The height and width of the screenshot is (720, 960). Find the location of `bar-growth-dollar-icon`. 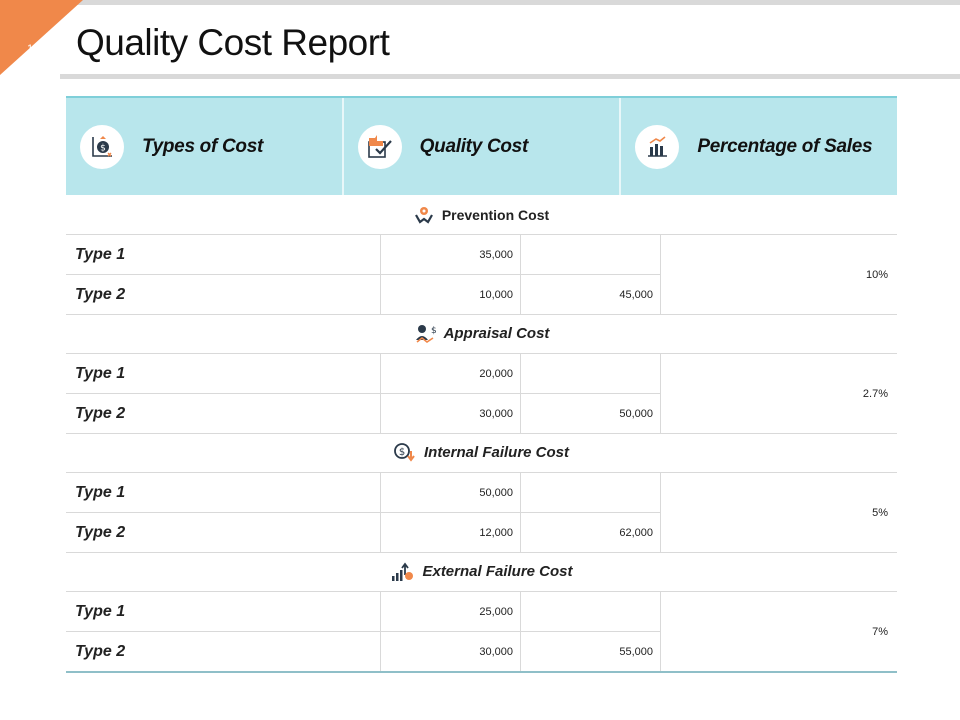

bar-growth-dollar-icon is located at coordinates (402, 572).